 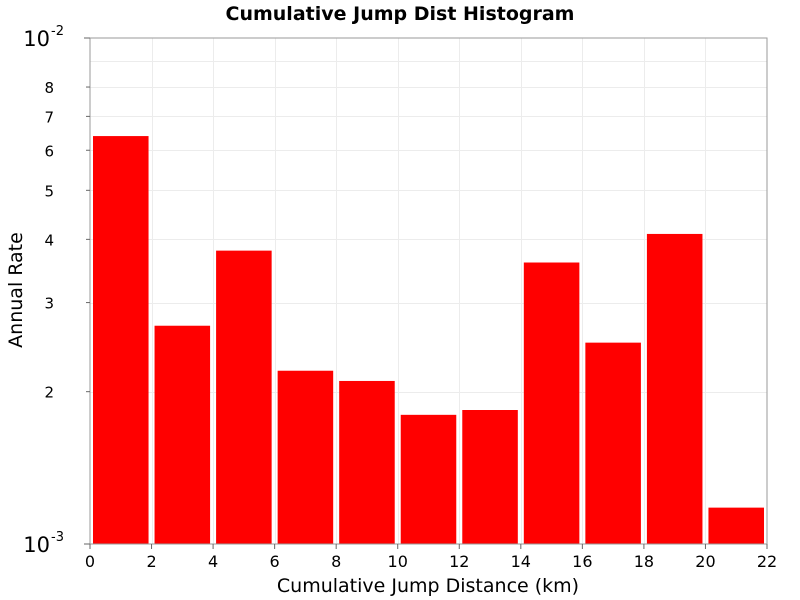 What do you see at coordinates (459, 561) in the screenshot?
I see `x-tick-label: 12` at bounding box center [459, 561].